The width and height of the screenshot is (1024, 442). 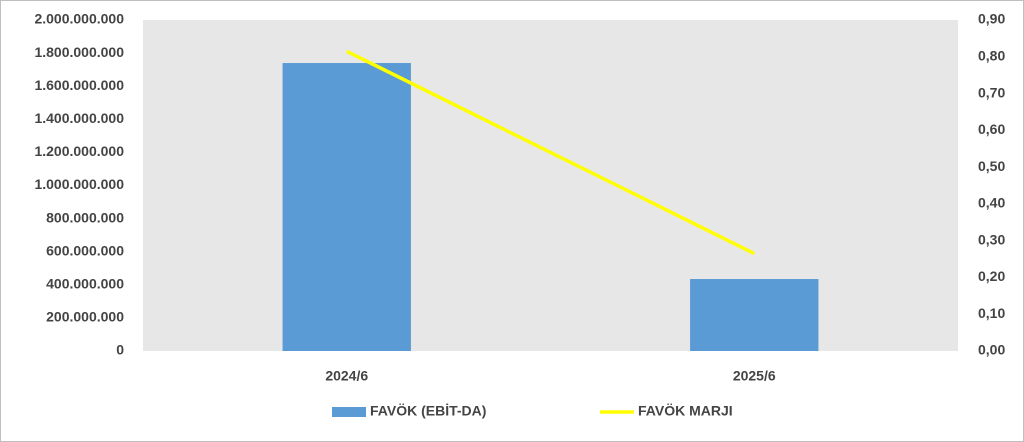 What do you see at coordinates (79, 184) in the screenshot?
I see `y-tick-label: 1.000.000.000` at bounding box center [79, 184].